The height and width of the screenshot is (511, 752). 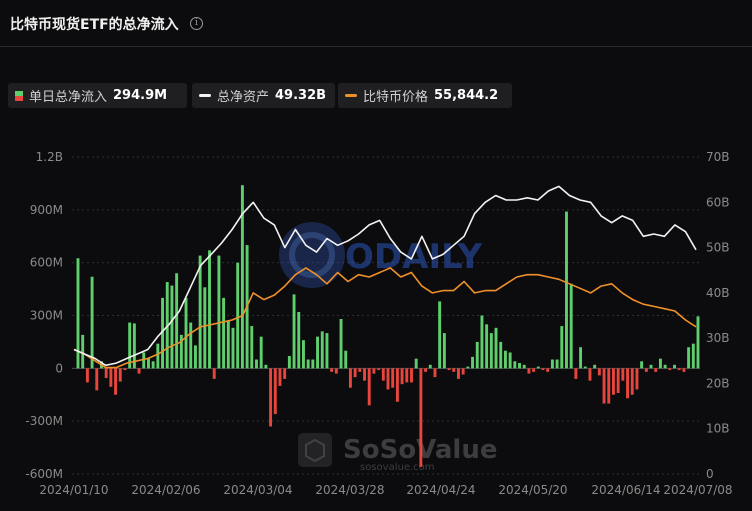 I want to click on y-left-tick-label: 300M, so click(x=46, y=316).